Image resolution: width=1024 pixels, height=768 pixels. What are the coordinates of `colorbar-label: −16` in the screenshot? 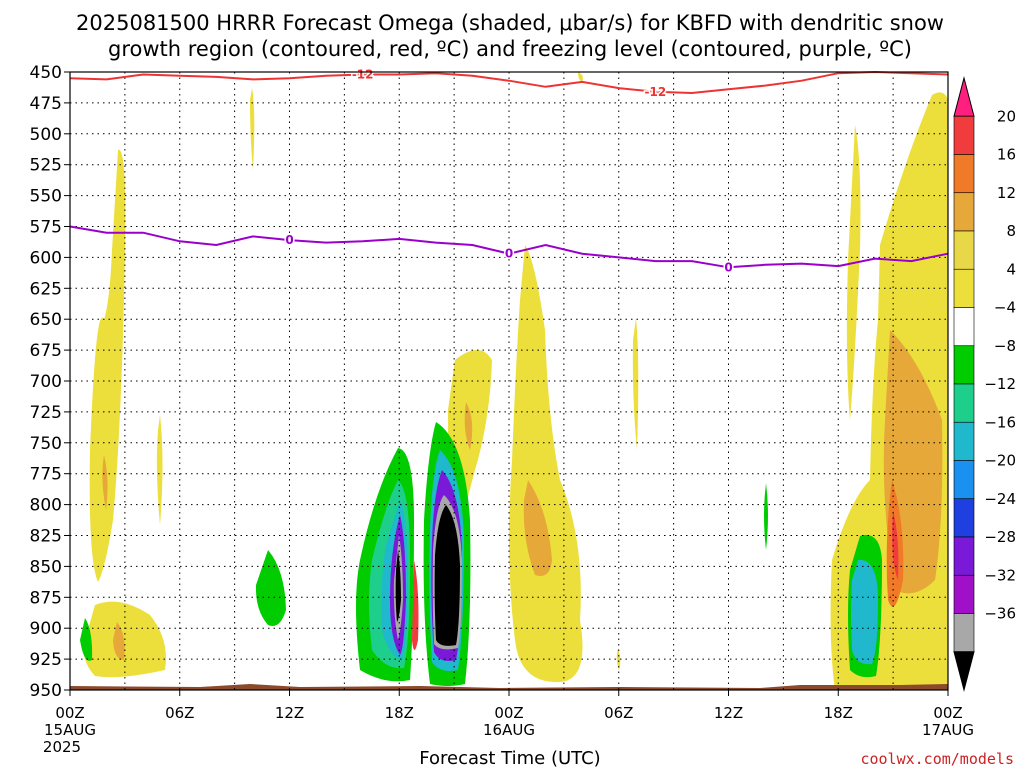 It's located at (1000, 422).